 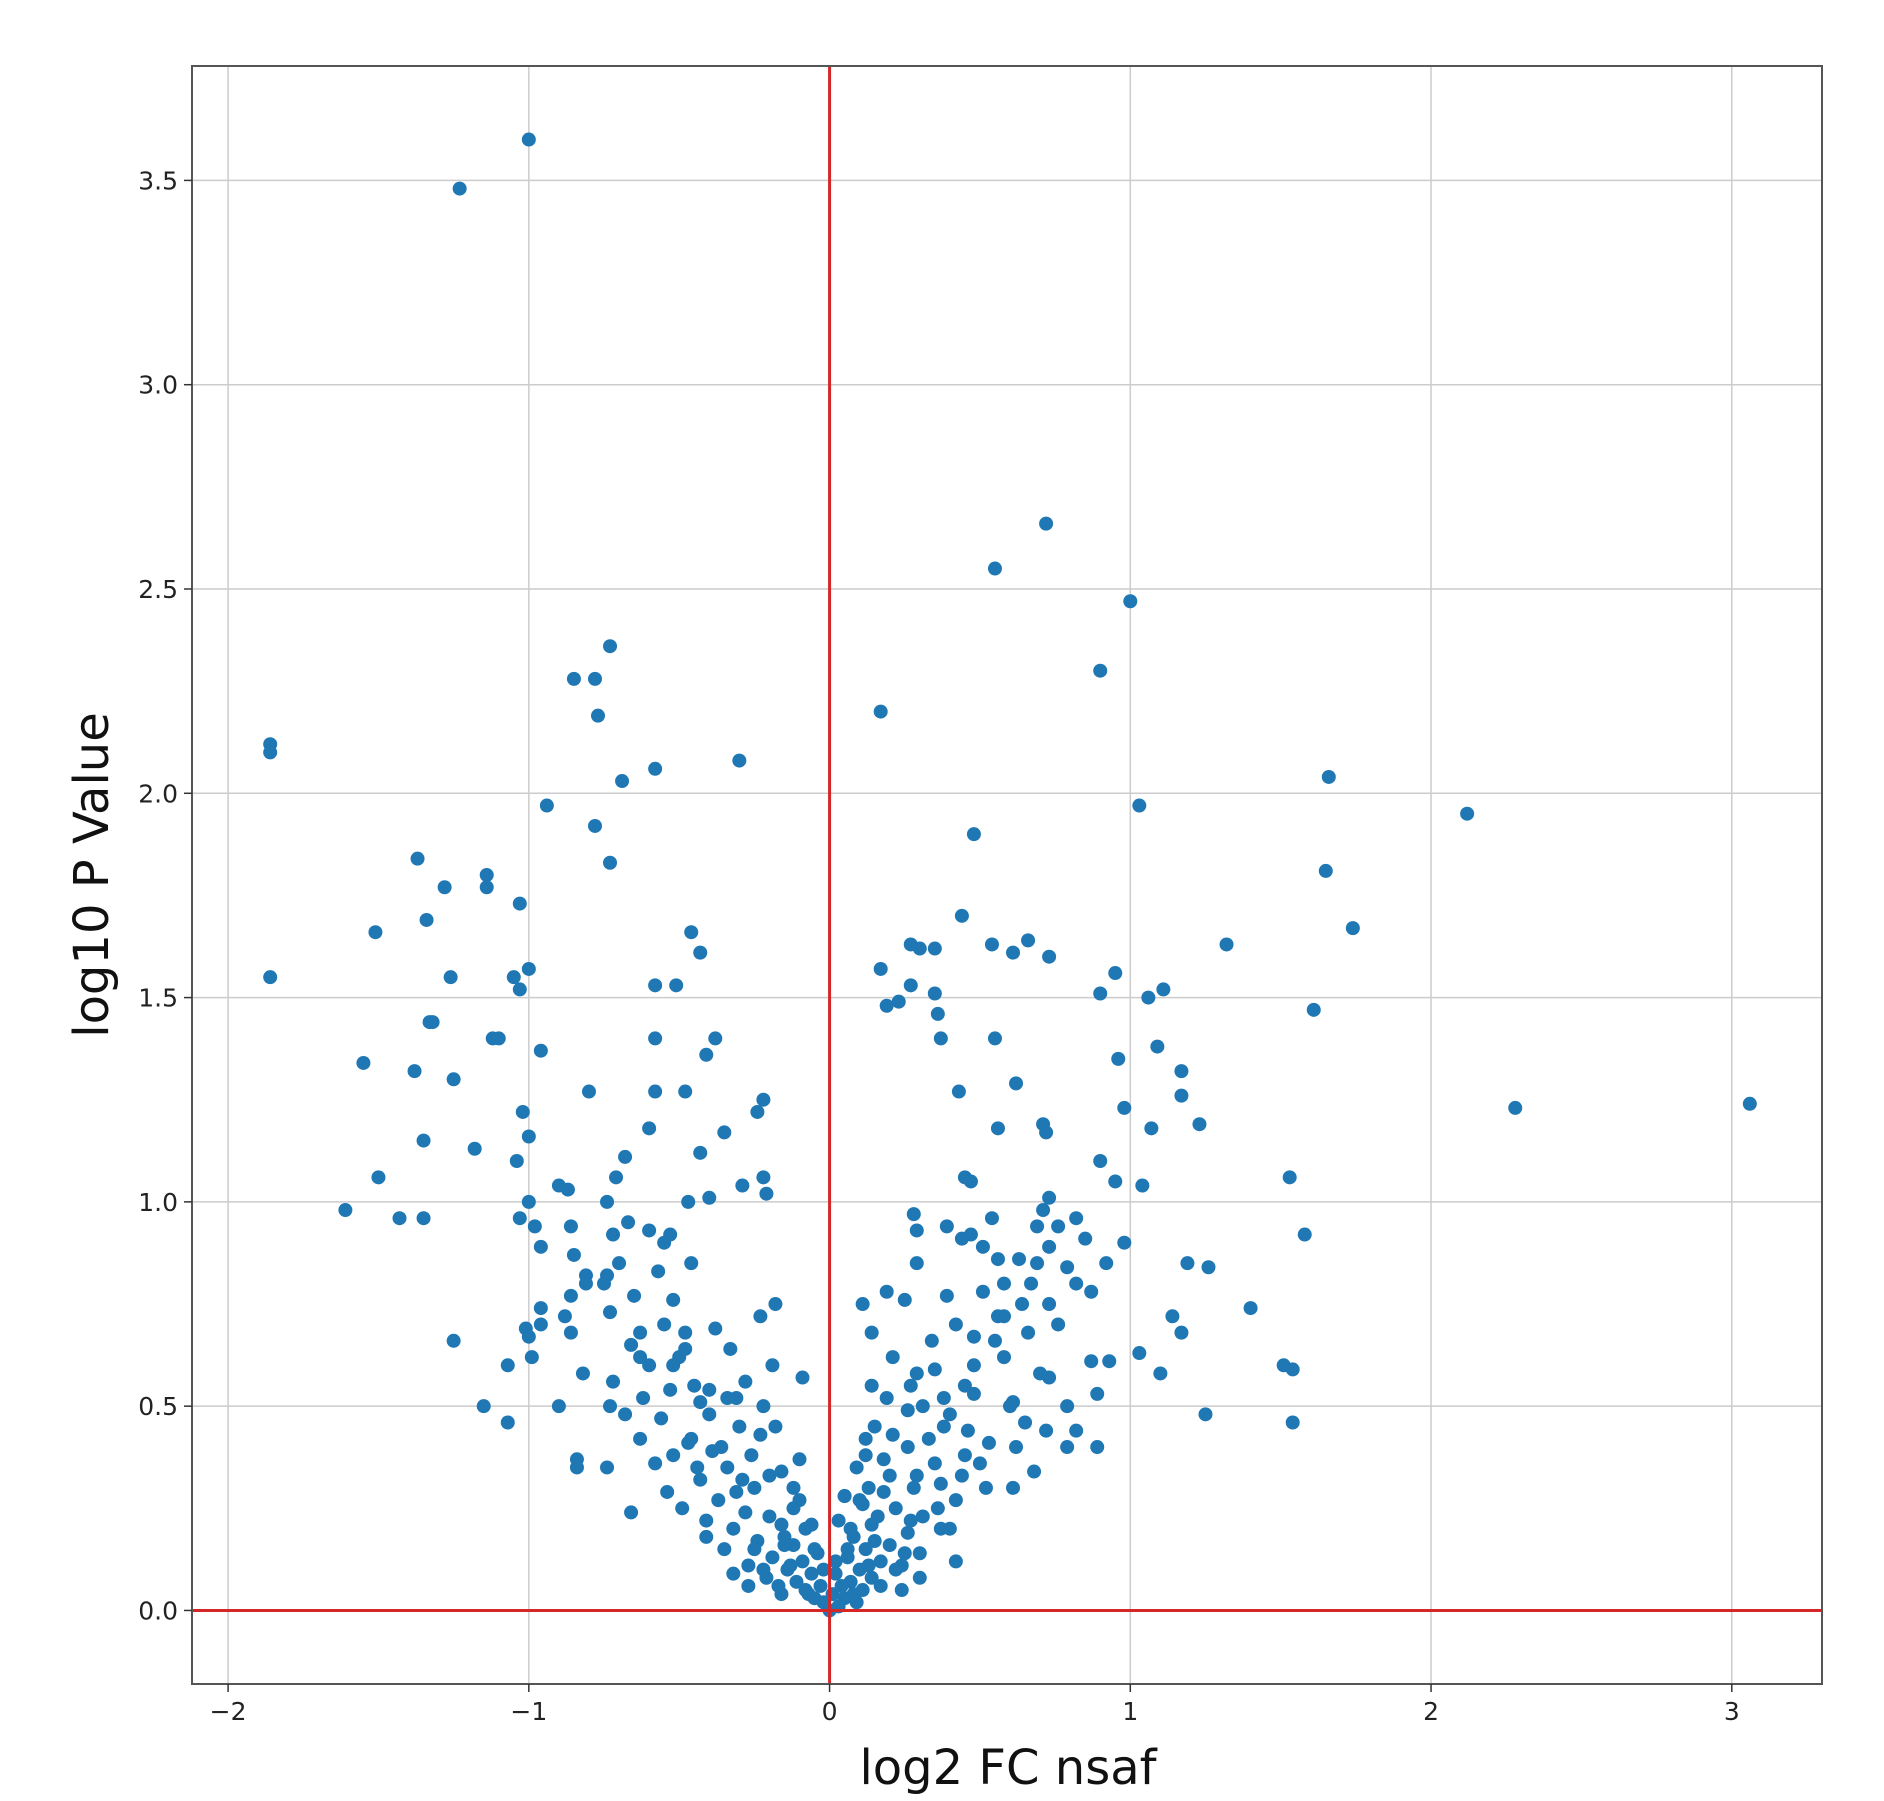 What do you see at coordinates (158, 998) in the screenshot?
I see `y-tick-label: 1.5` at bounding box center [158, 998].